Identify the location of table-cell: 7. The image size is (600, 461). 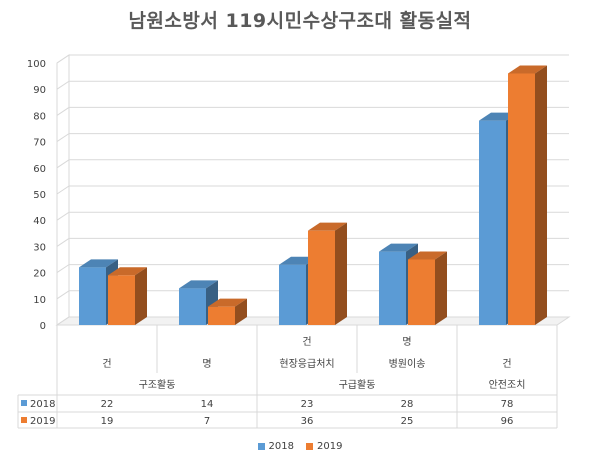
(207, 421).